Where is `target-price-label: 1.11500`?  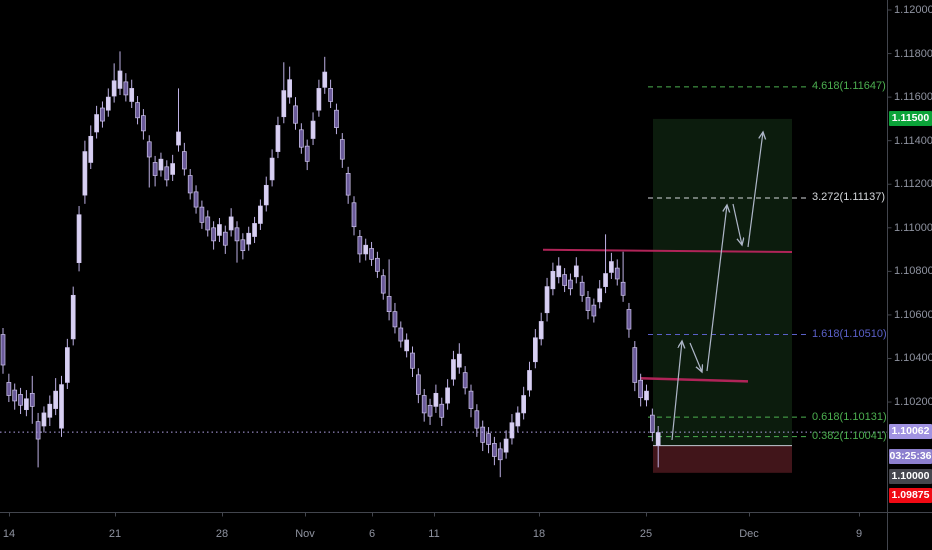 target-price-label: 1.11500 is located at coordinates (910, 119).